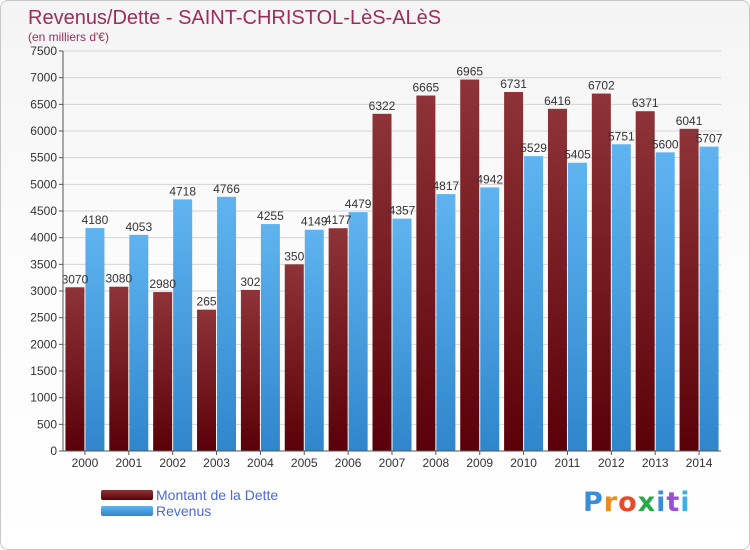 Image resolution: width=750 pixels, height=550 pixels. What do you see at coordinates (392, 463) in the screenshot?
I see `x-tick-label: 2007` at bounding box center [392, 463].